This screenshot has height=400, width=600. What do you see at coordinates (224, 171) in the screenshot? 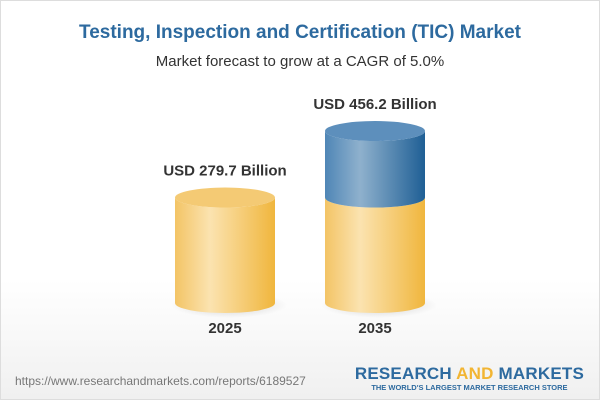
I see `data-label: USD 279.7 Billion` at bounding box center [224, 171].